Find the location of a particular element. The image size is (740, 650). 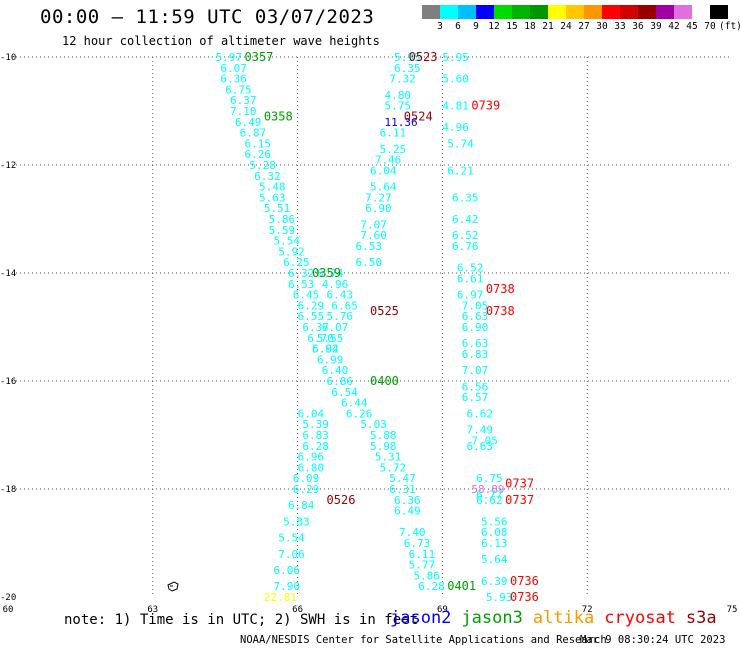

legend-label: 70 is located at coordinates (710, 26).